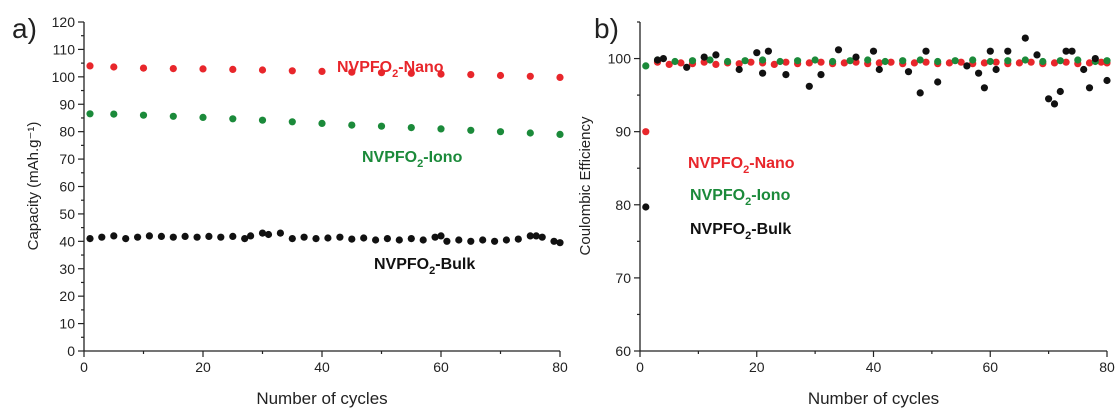 The image size is (1118, 411). What do you see at coordinates (67, 324) in the screenshot?
I see `y-tick-label: 10` at bounding box center [67, 324].